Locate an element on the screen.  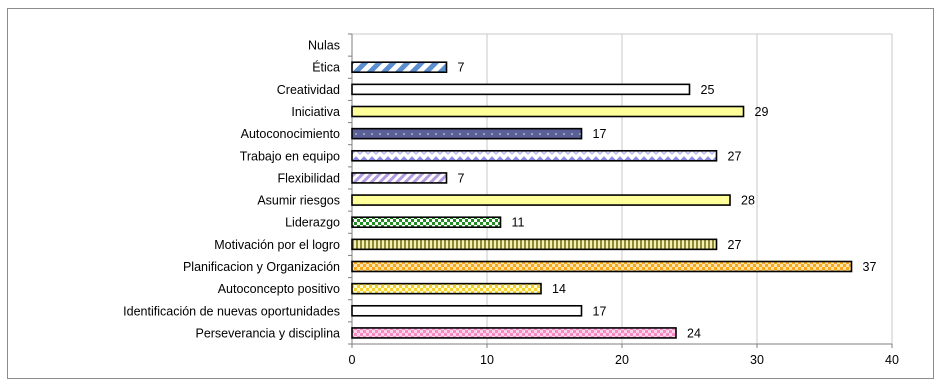
category-label: Trabajo en equipo is located at coordinates (290, 156).